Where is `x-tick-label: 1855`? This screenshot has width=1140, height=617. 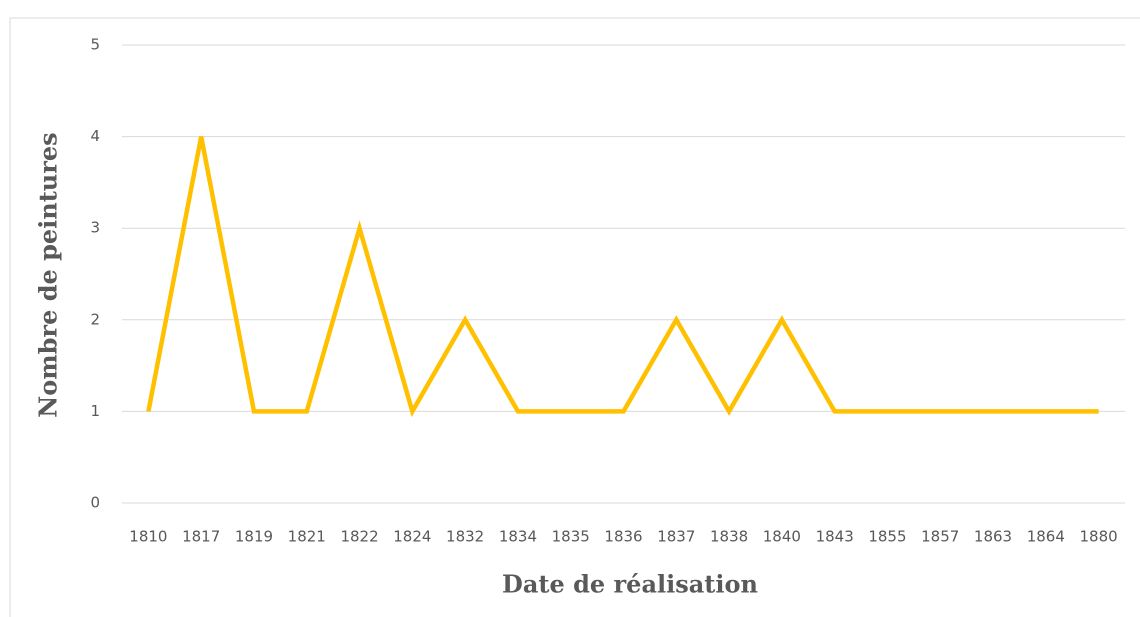
x-tick-label: 1855 is located at coordinates (887, 537).